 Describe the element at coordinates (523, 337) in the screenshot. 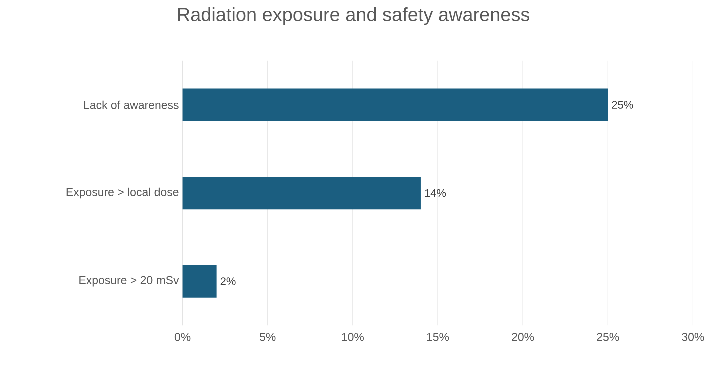

I see `x-tick-label: 20%` at that location.